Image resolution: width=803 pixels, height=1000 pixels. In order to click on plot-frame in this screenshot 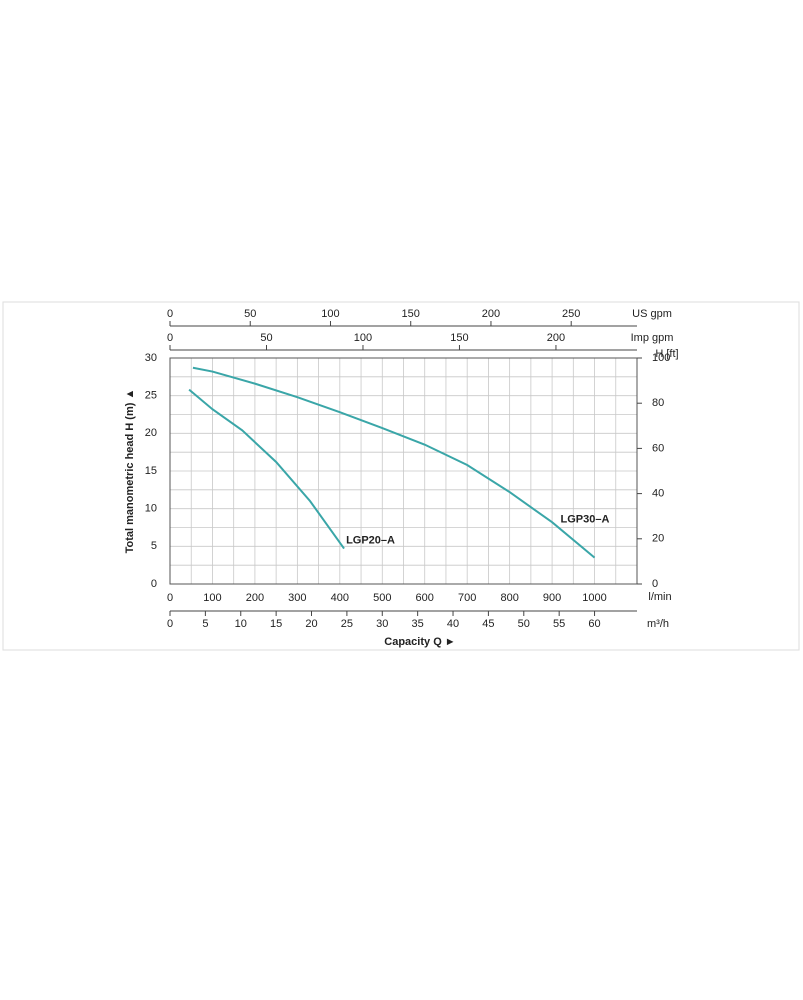, I will do `click(403, 471)`.